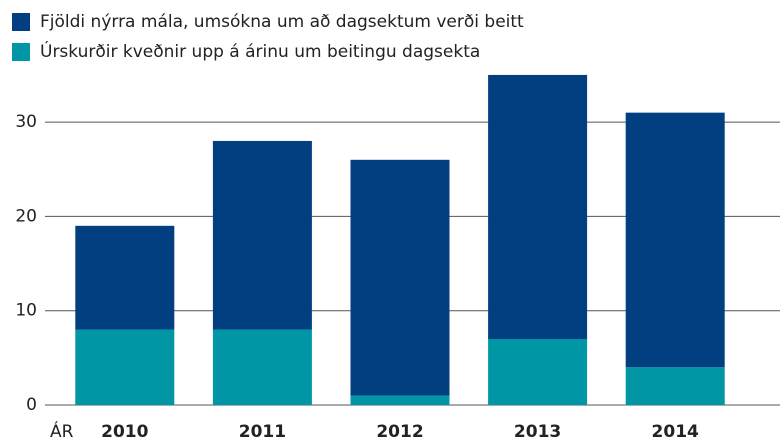 Image resolution: width=780 pixels, height=438 pixels. Describe the element at coordinates (31, 405) in the screenshot. I see `y-tick-label: 0` at that location.